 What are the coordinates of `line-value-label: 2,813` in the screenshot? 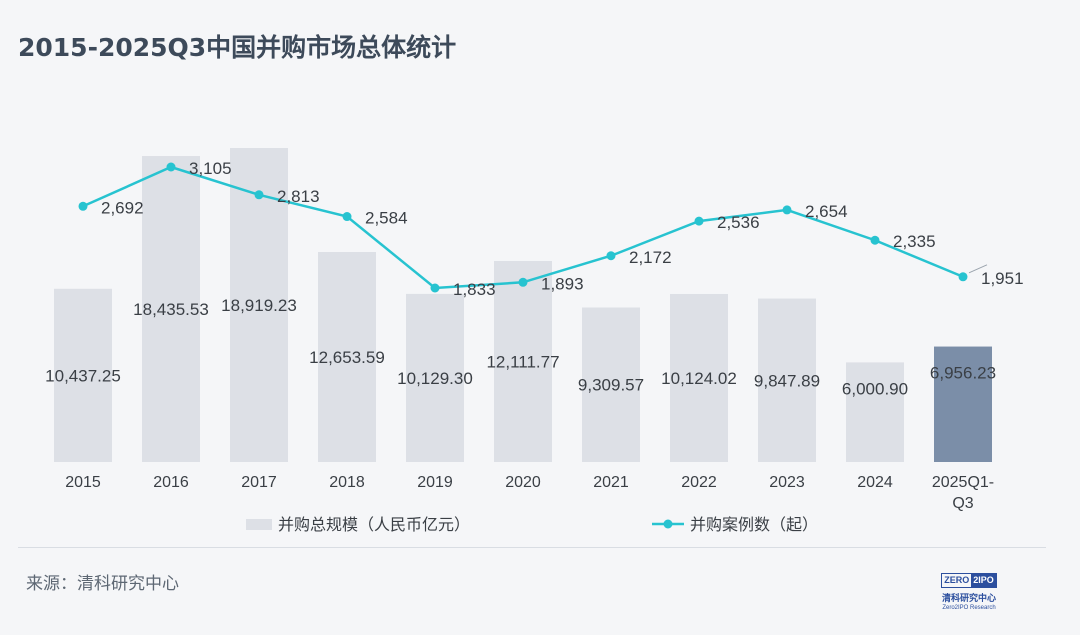 It's located at (298, 196).